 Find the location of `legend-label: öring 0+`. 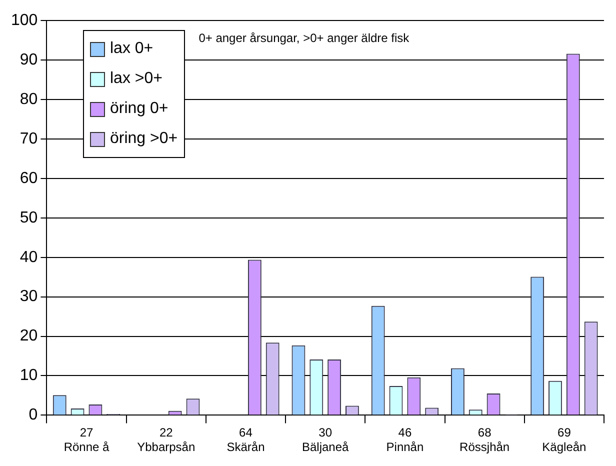

legend-label: öring 0+ is located at coordinates (139, 109).